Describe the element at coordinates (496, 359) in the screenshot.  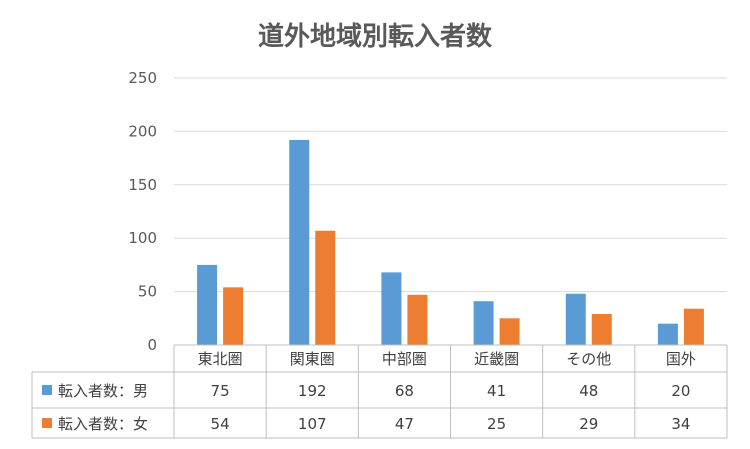
I see `category-label: 近畿圏` at that location.